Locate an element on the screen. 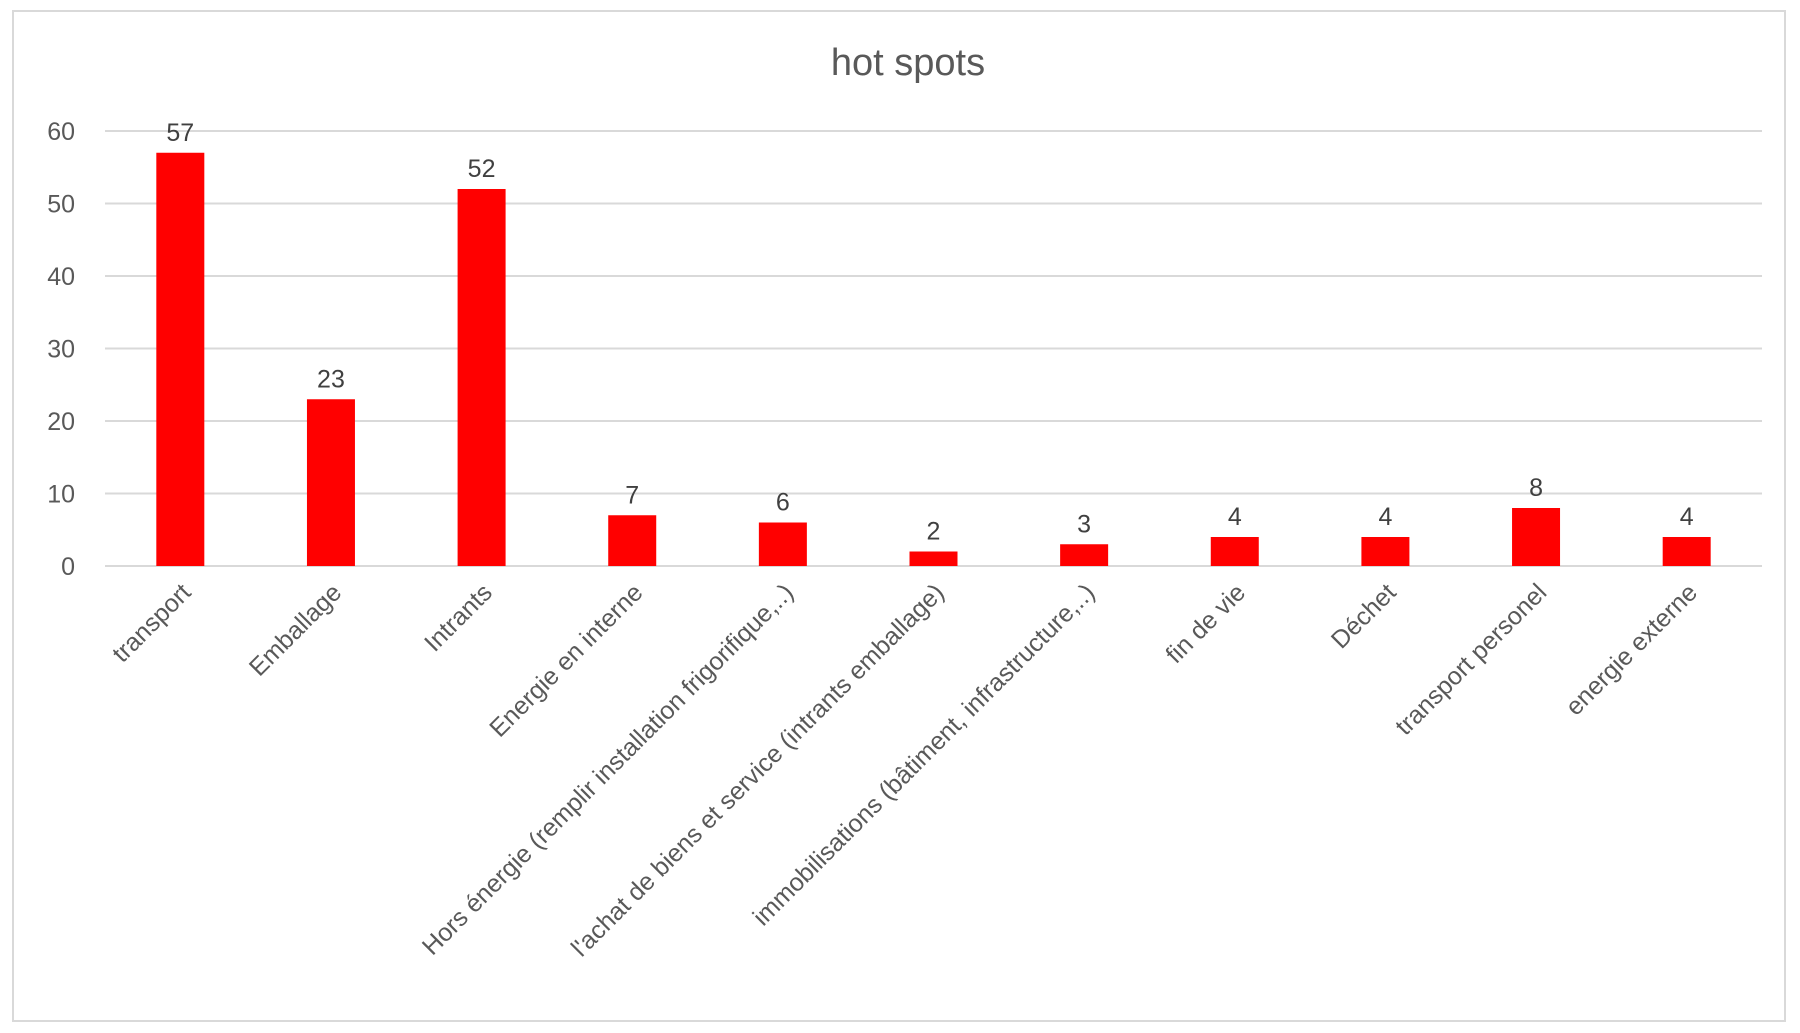  y-tick-label: 30 is located at coordinates (61, 350).